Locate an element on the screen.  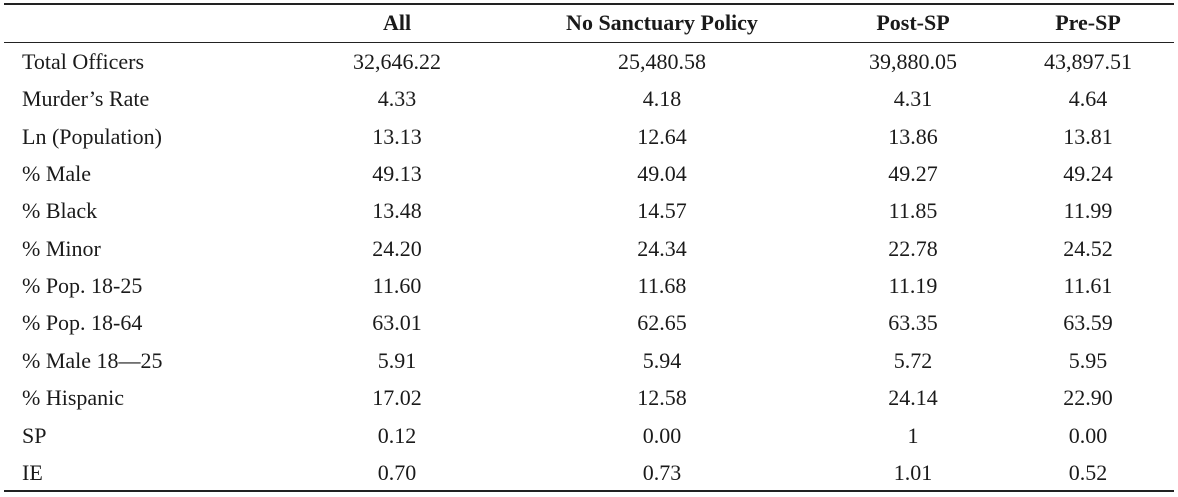
table-cell: 11.85 is located at coordinates (913, 211).